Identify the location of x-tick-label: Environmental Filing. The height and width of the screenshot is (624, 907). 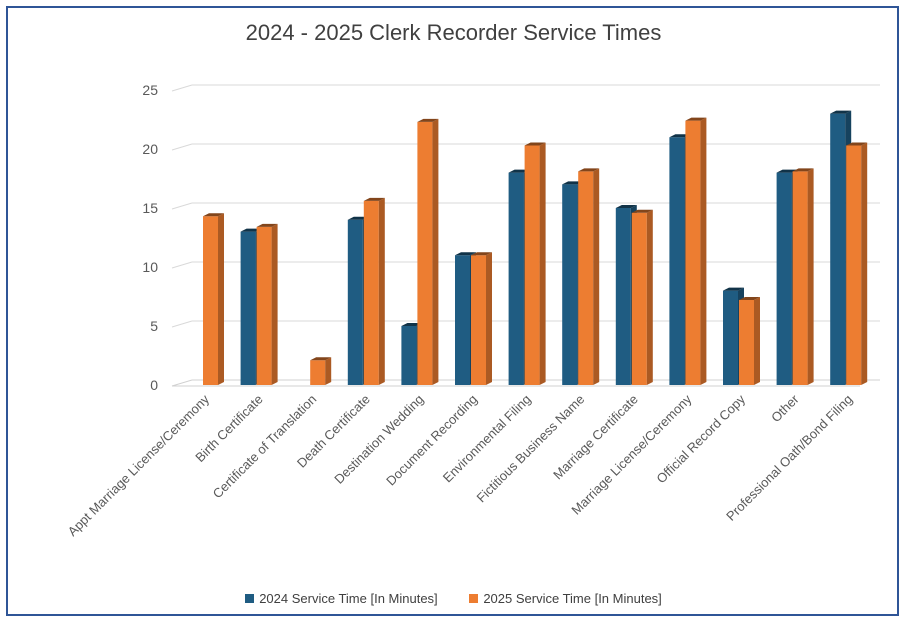
(487, 439).